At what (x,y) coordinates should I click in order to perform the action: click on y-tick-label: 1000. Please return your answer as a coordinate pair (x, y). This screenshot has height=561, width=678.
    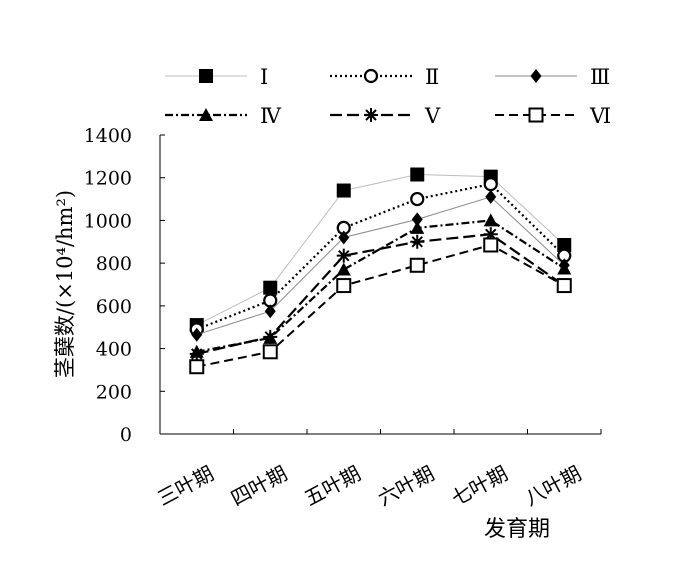
    Looking at the image, I should click on (108, 221).